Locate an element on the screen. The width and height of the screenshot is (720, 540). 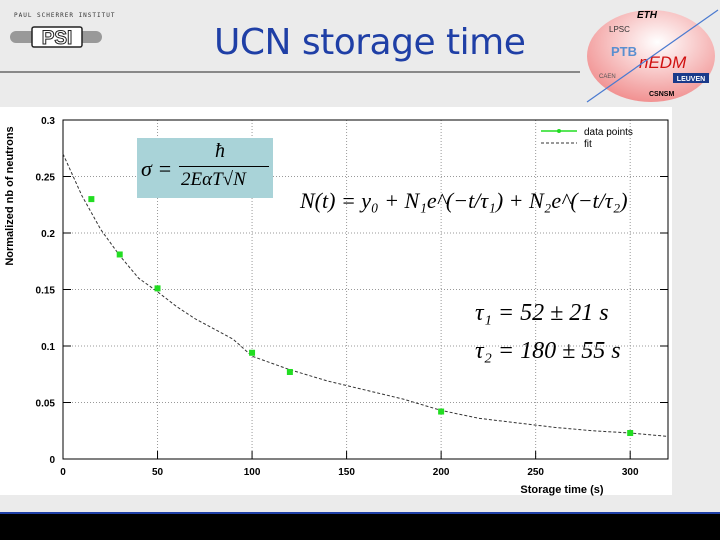
tau2-value: τ₂ = 180 ± 55 s is located at coordinates (548, 351).